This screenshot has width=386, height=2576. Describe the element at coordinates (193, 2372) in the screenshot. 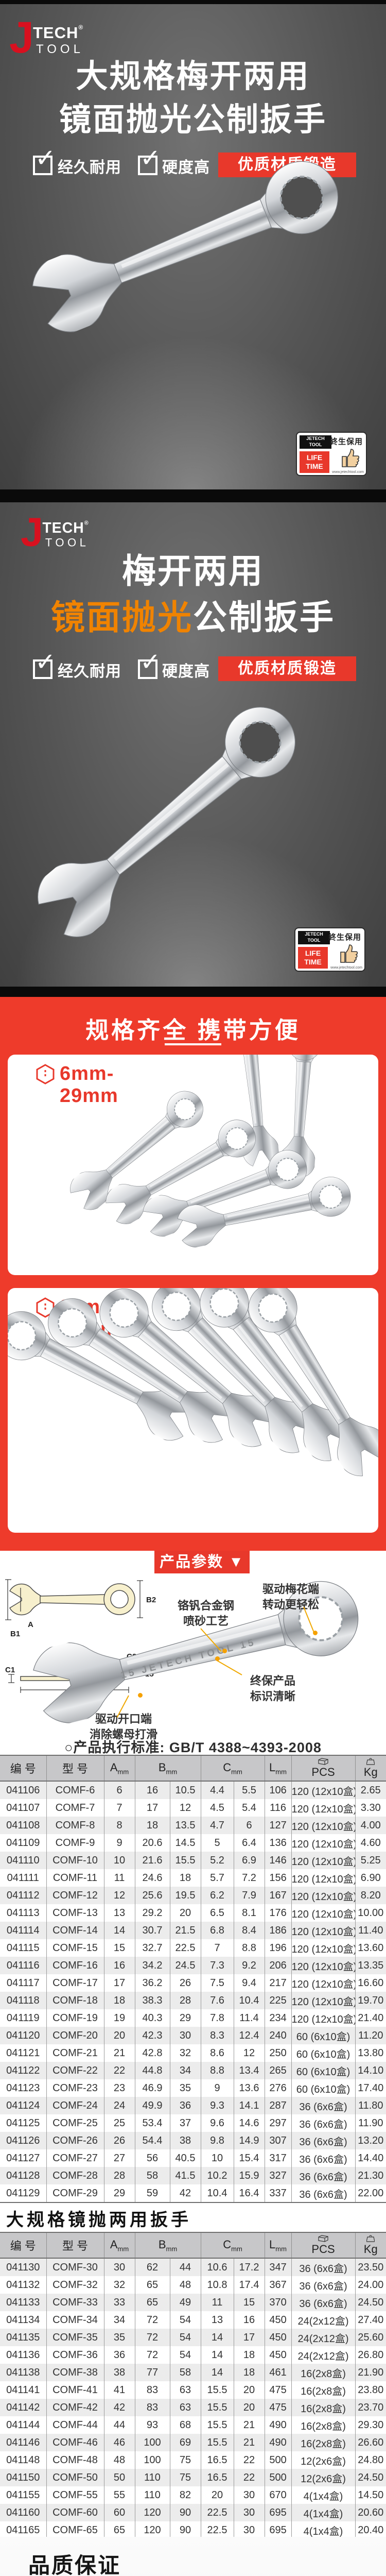

I see `table-row: 041138 COMF-38 38 77 58 14 18 461 16(2x8盒) 21.90` at that location.